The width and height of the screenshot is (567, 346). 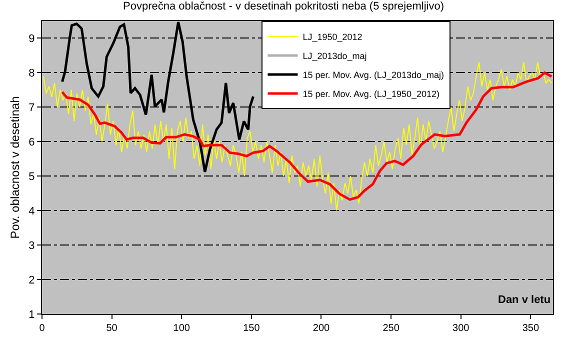 I want to click on y-tick-label: 3, so click(x=31, y=246).